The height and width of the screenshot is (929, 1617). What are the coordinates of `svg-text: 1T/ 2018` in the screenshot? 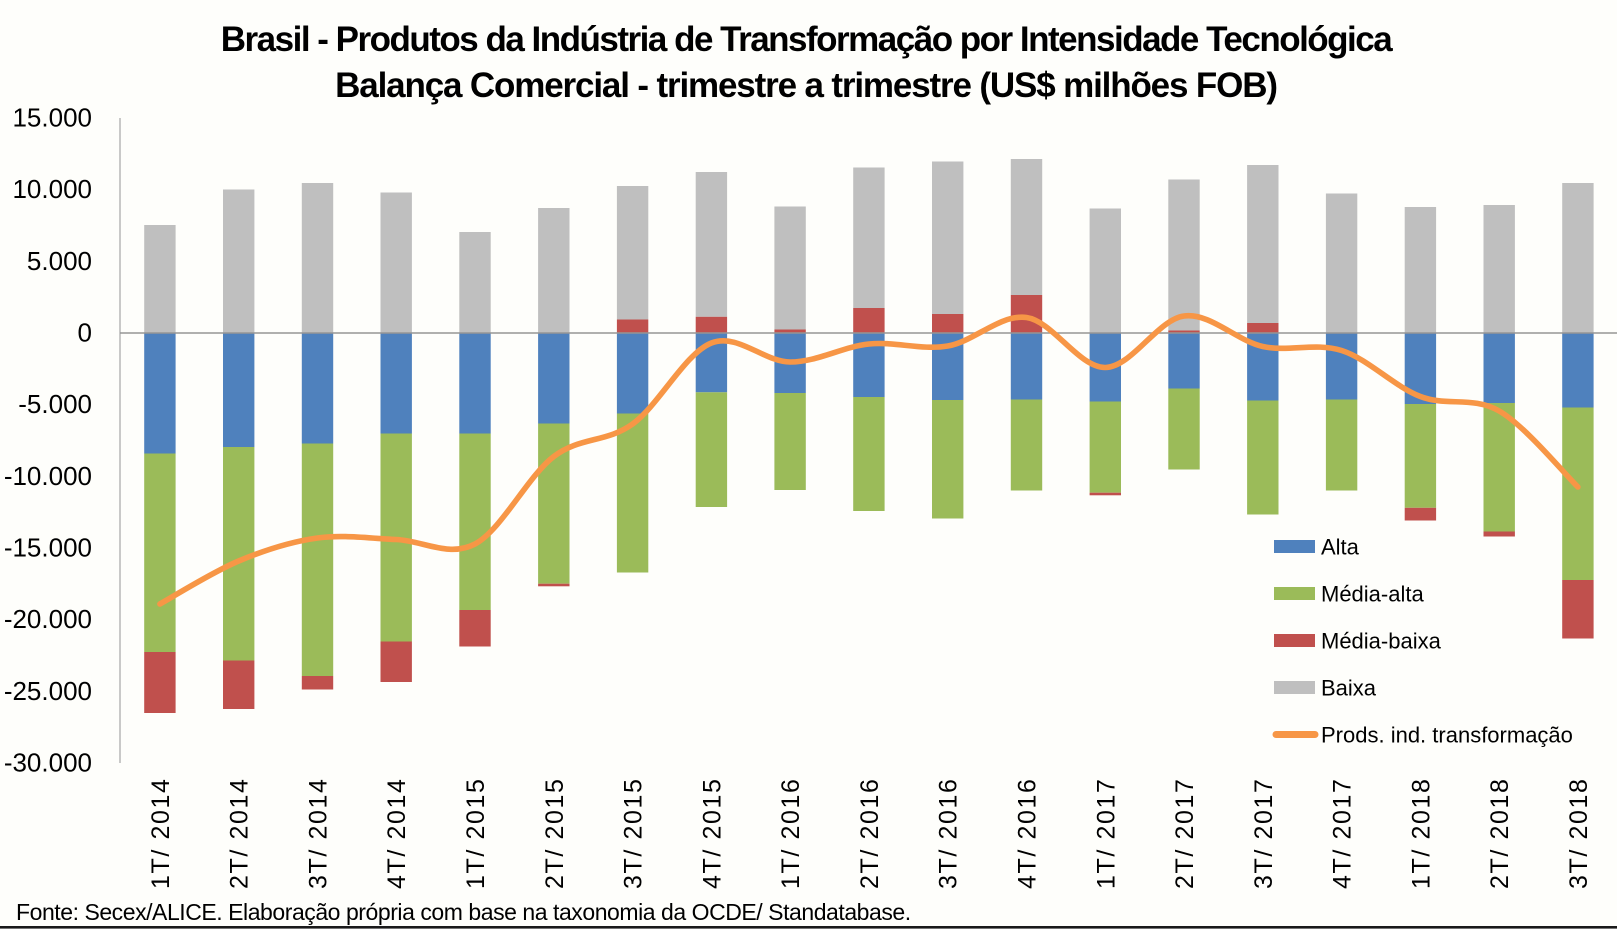 It's located at (1421, 833).